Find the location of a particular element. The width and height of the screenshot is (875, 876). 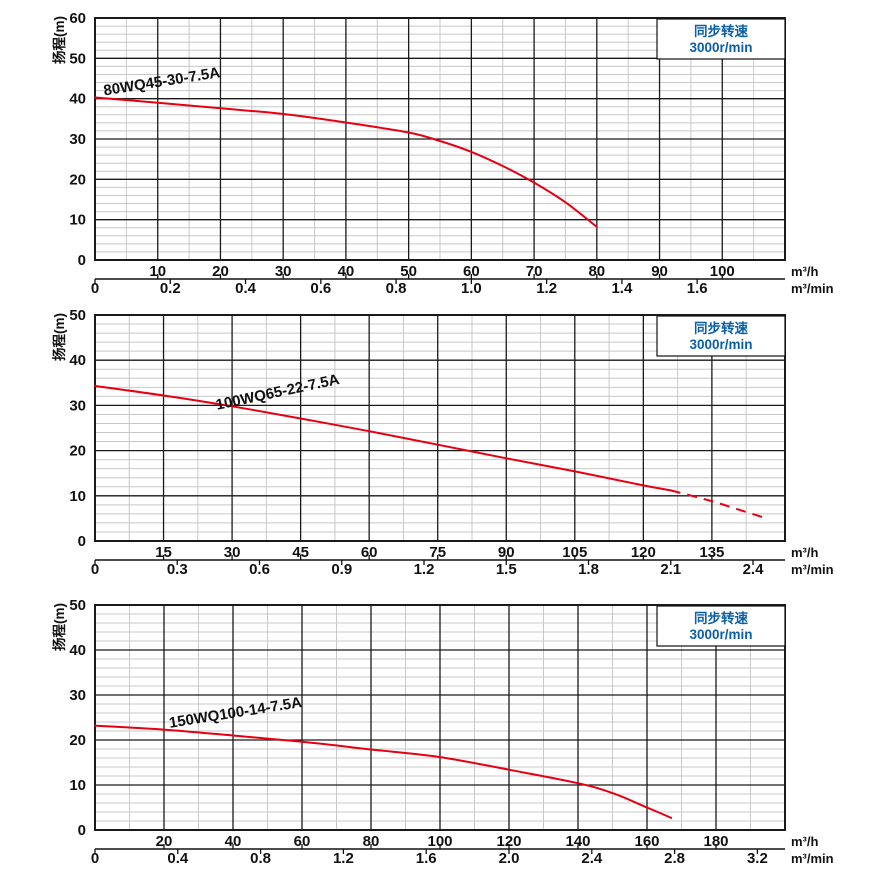

x-tick-label-m3h: 10 is located at coordinates (157, 271).